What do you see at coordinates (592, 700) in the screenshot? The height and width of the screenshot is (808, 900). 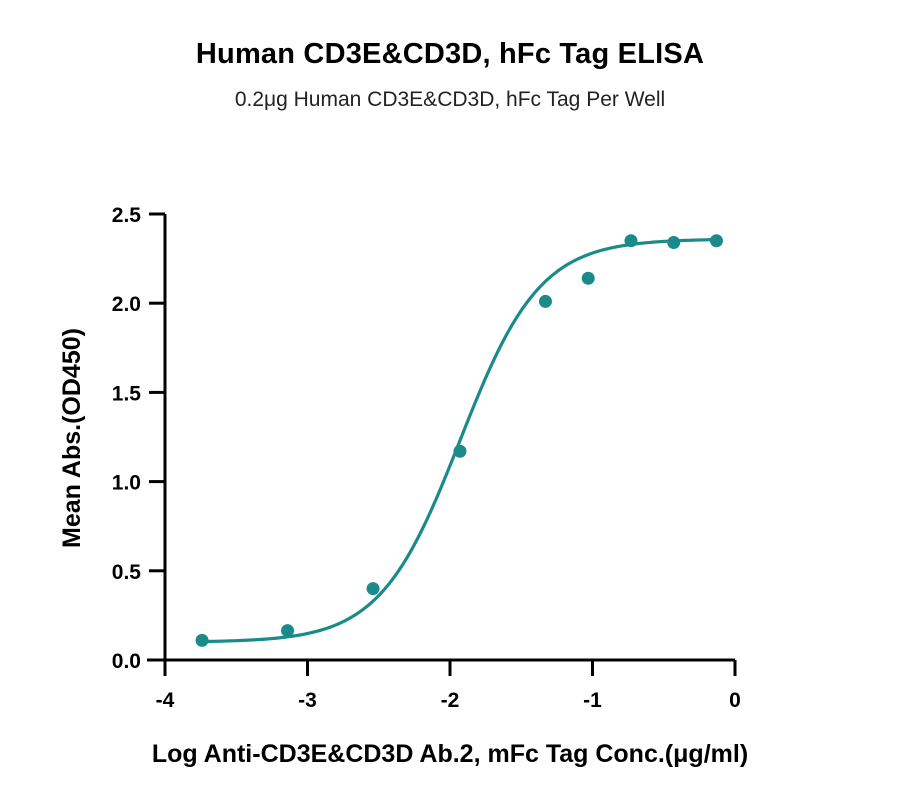 I see `x-tick-label: -1` at bounding box center [592, 700].